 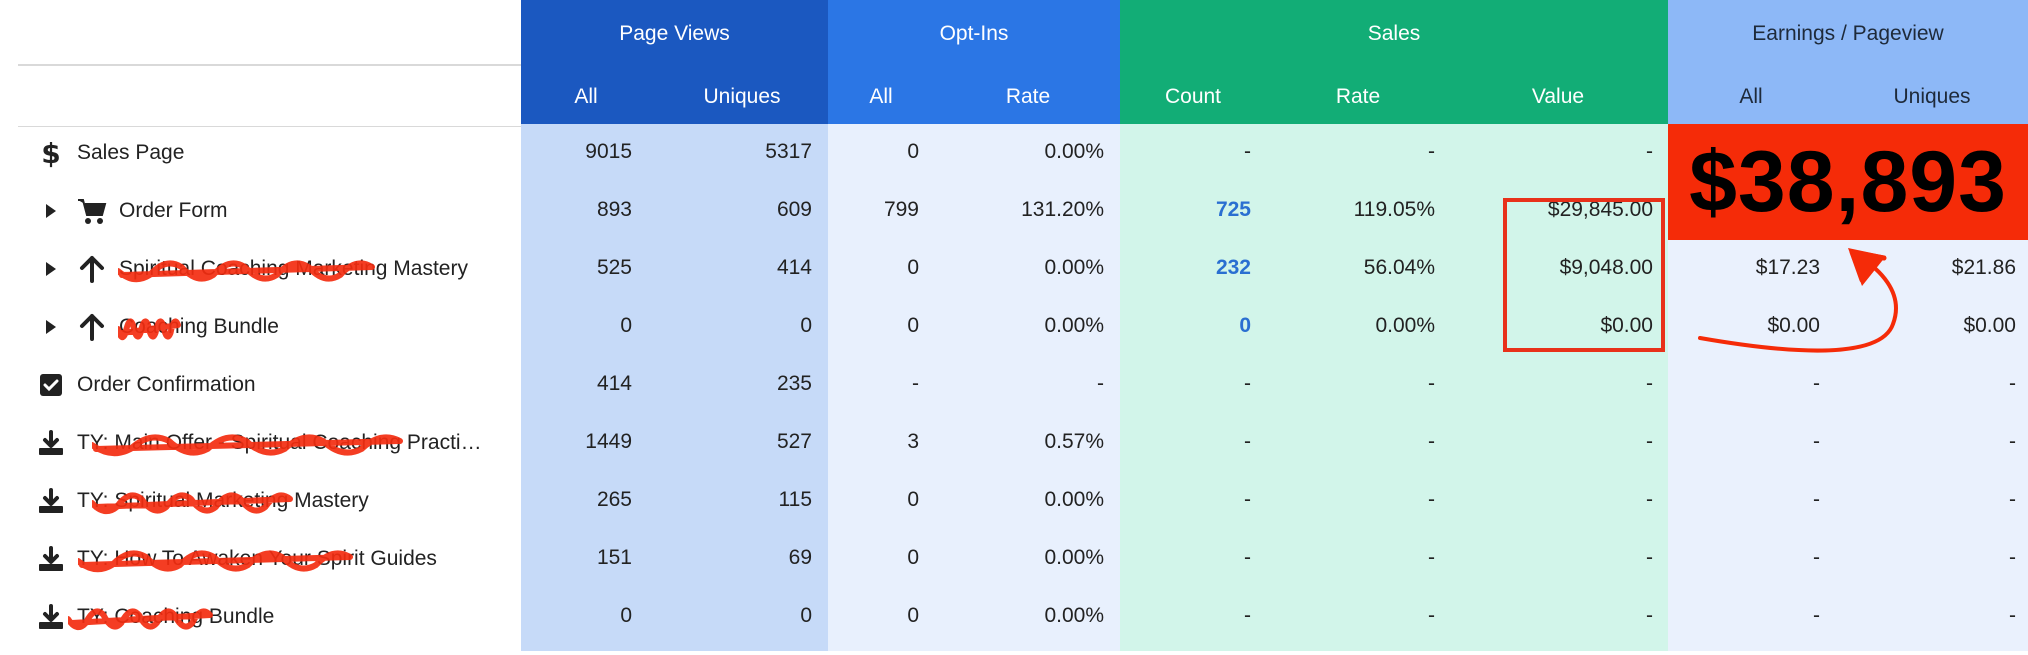 What do you see at coordinates (269, 126) in the screenshot?
I see `header-divider-bottom` at bounding box center [269, 126].